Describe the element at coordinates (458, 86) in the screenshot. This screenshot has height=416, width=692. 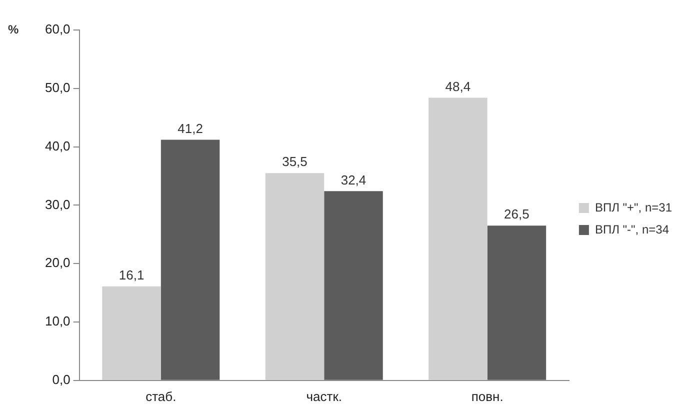
I see `data-label: 48,4` at that location.